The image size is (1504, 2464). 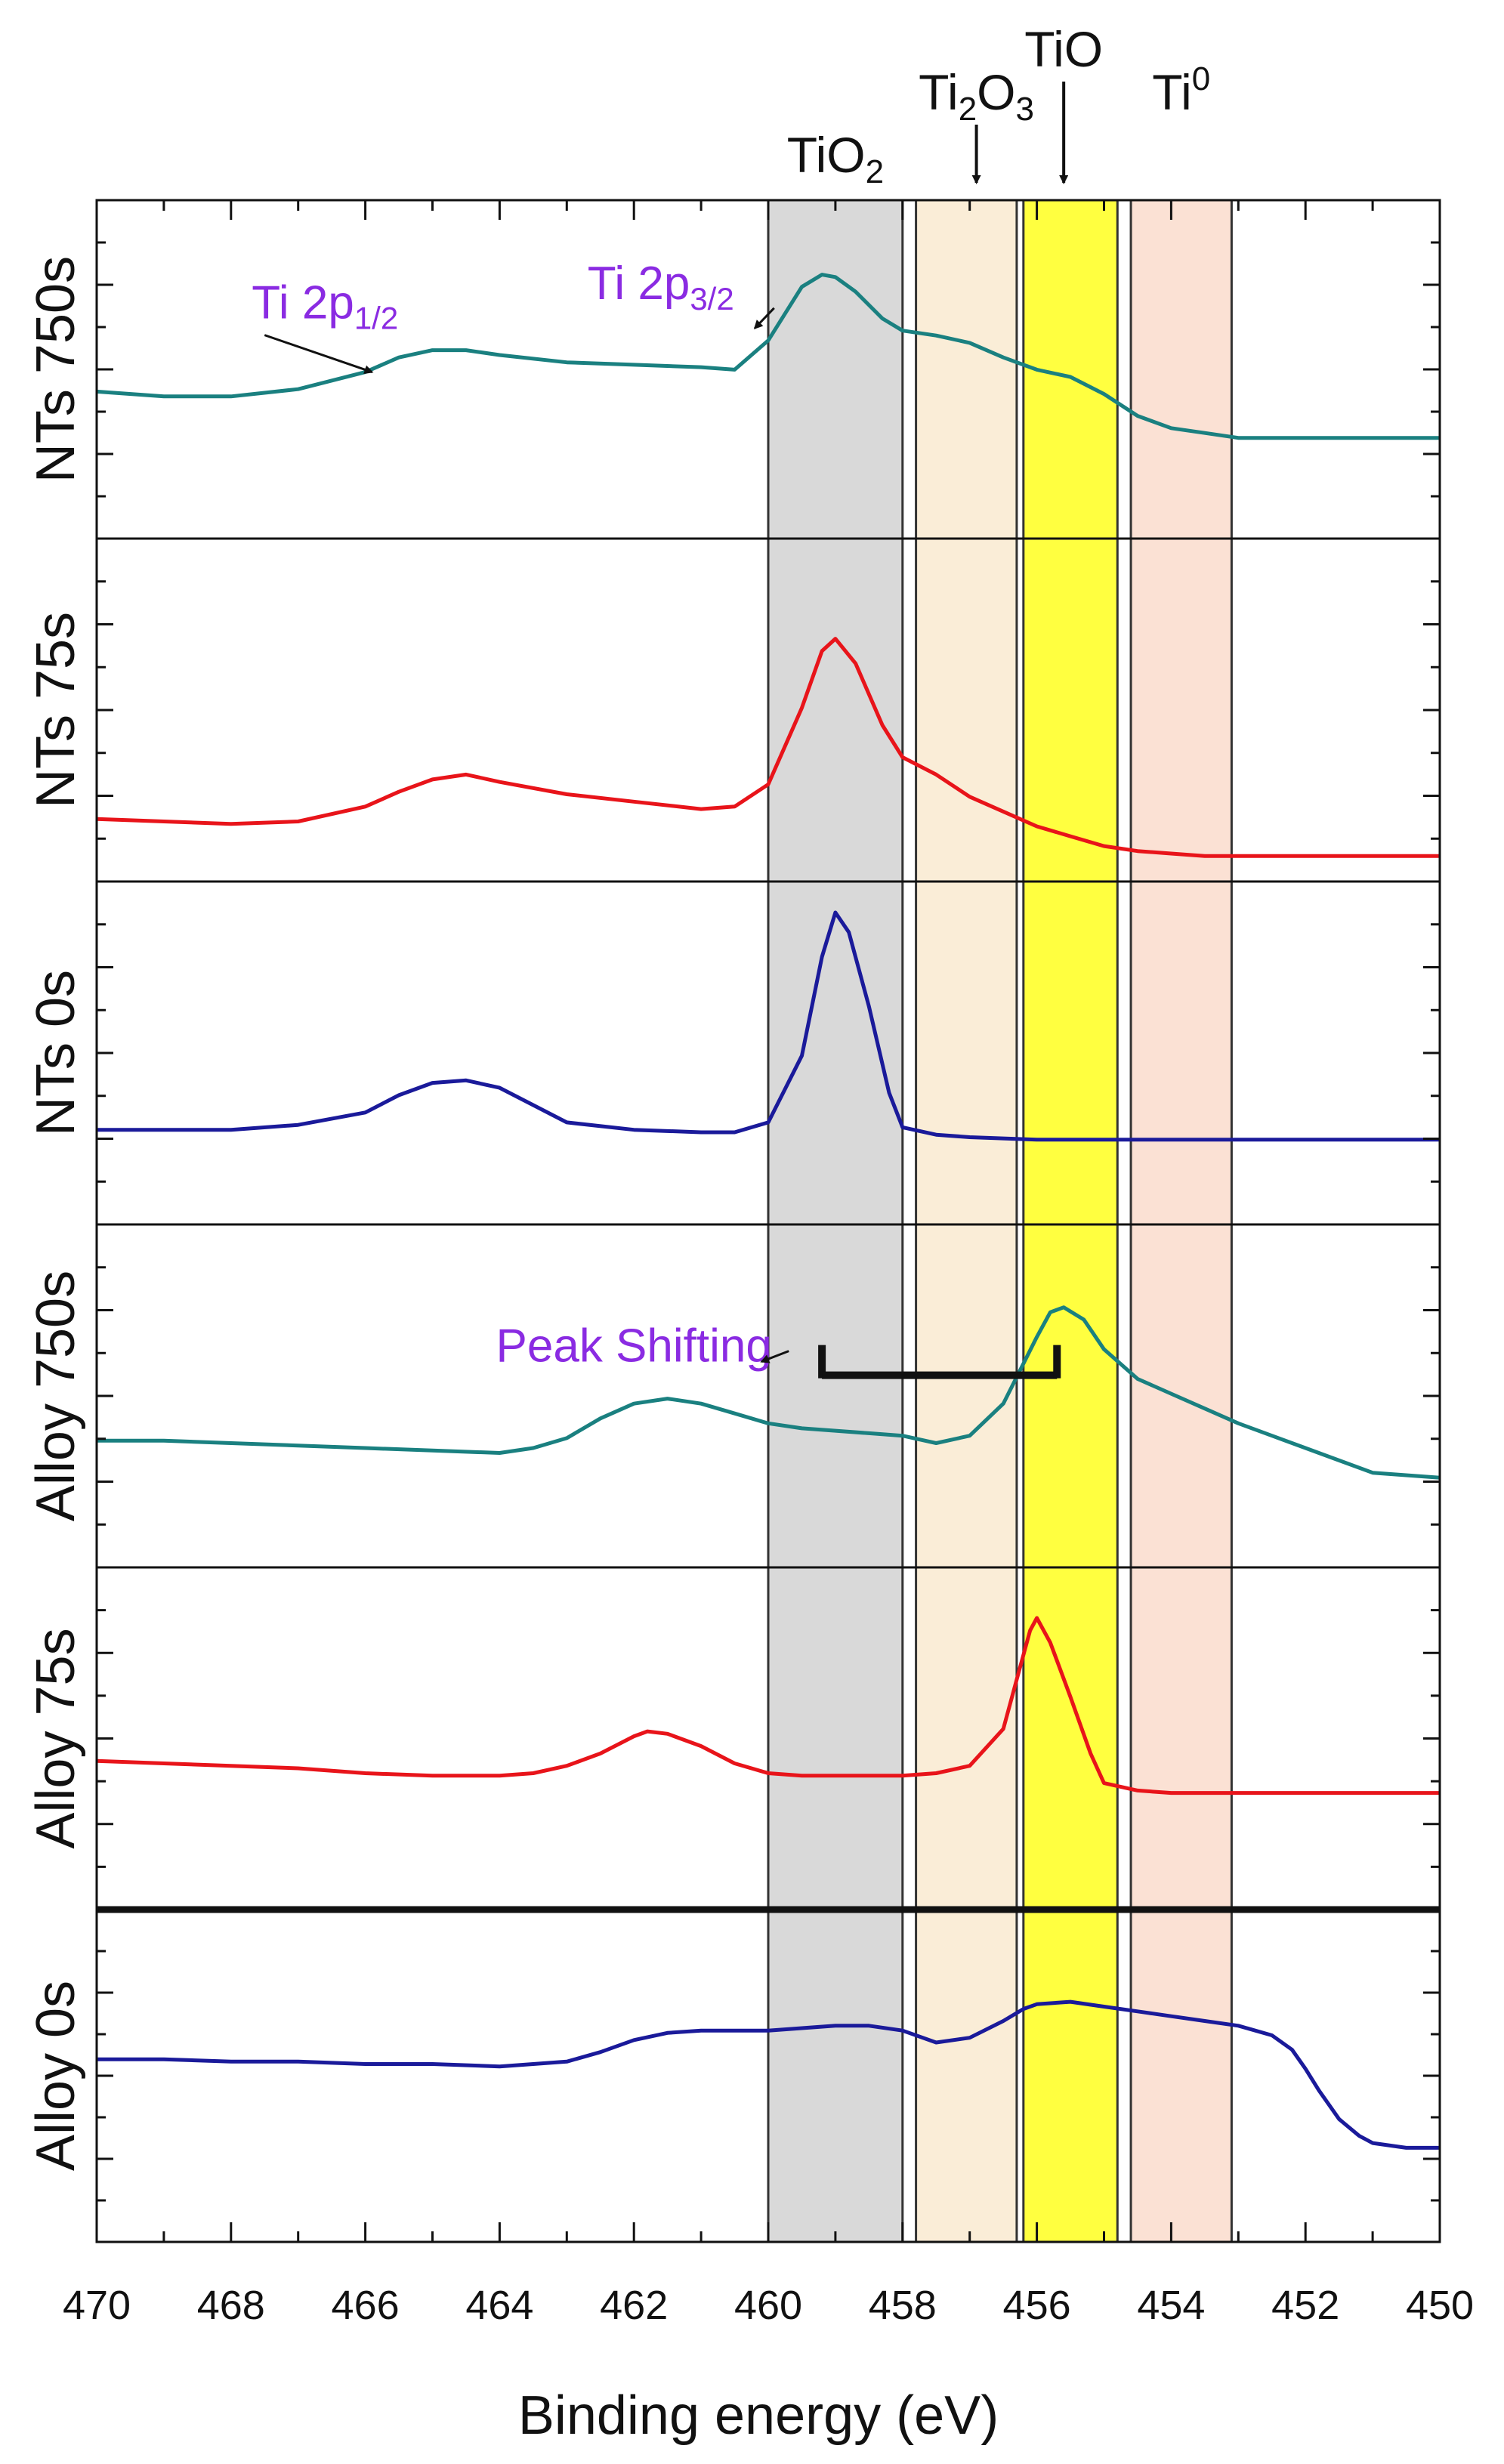 What do you see at coordinates (499, 2306) in the screenshot?
I see `x-tick-label: 464` at bounding box center [499, 2306].